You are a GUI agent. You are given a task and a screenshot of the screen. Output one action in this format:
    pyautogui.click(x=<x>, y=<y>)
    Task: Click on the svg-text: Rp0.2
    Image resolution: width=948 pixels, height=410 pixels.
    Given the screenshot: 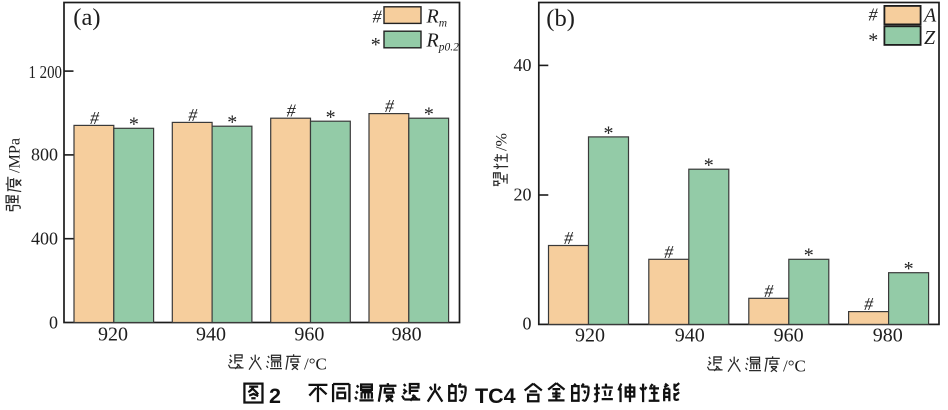 What is the action you would take?
    pyautogui.click(x=443, y=42)
    